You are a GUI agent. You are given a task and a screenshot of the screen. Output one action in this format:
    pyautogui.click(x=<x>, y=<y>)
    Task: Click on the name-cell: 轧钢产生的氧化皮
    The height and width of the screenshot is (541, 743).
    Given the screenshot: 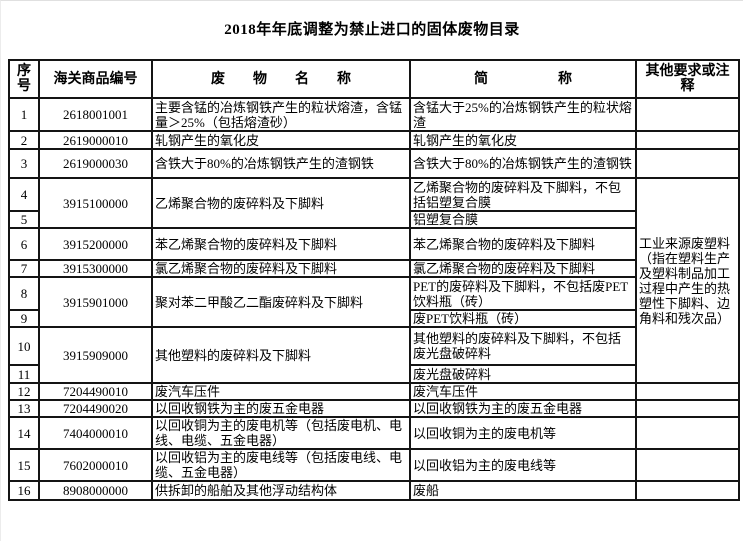 What is the action you would take?
    pyautogui.click(x=281, y=140)
    